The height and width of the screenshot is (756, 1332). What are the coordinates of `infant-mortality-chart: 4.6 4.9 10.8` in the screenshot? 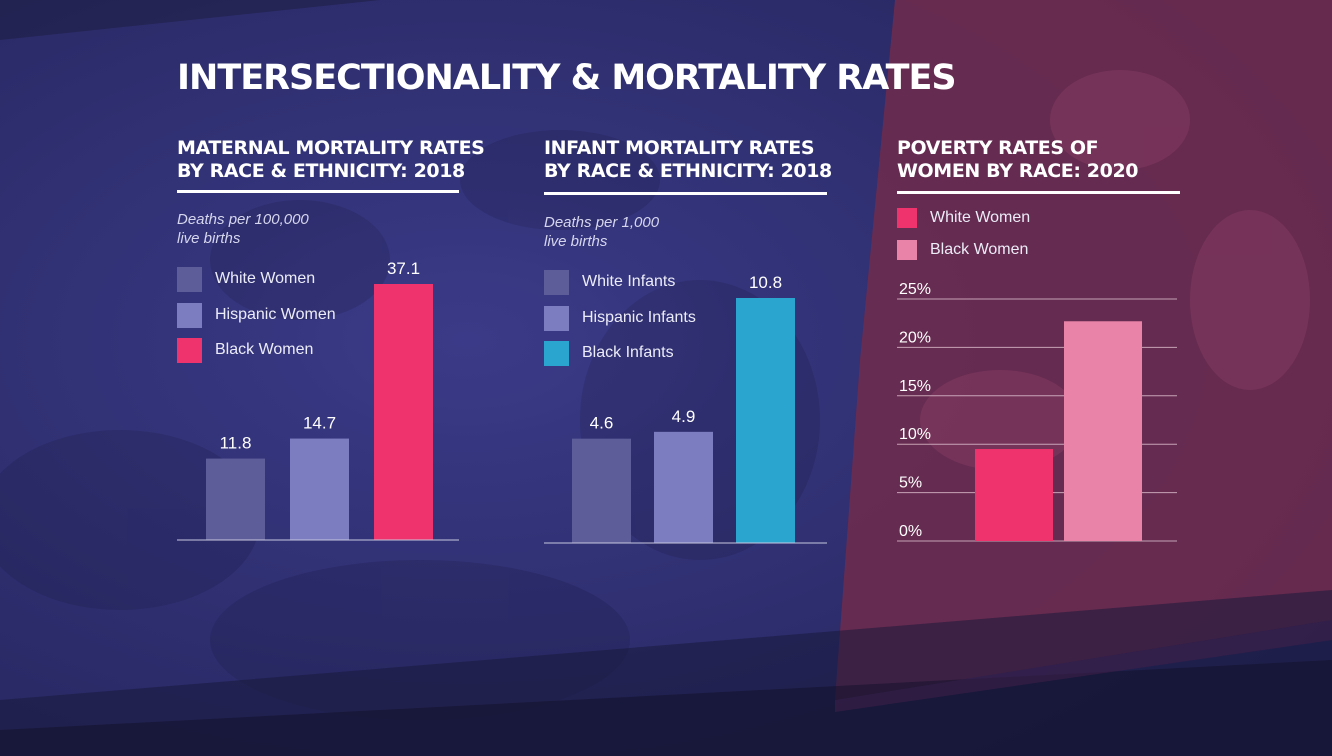 It's located at (685, 408).